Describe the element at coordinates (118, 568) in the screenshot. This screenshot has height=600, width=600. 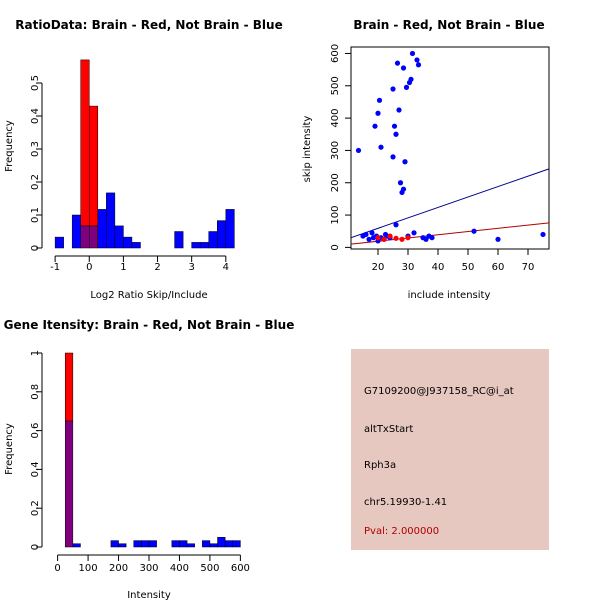
I see `x-tick-label: 200` at that location.